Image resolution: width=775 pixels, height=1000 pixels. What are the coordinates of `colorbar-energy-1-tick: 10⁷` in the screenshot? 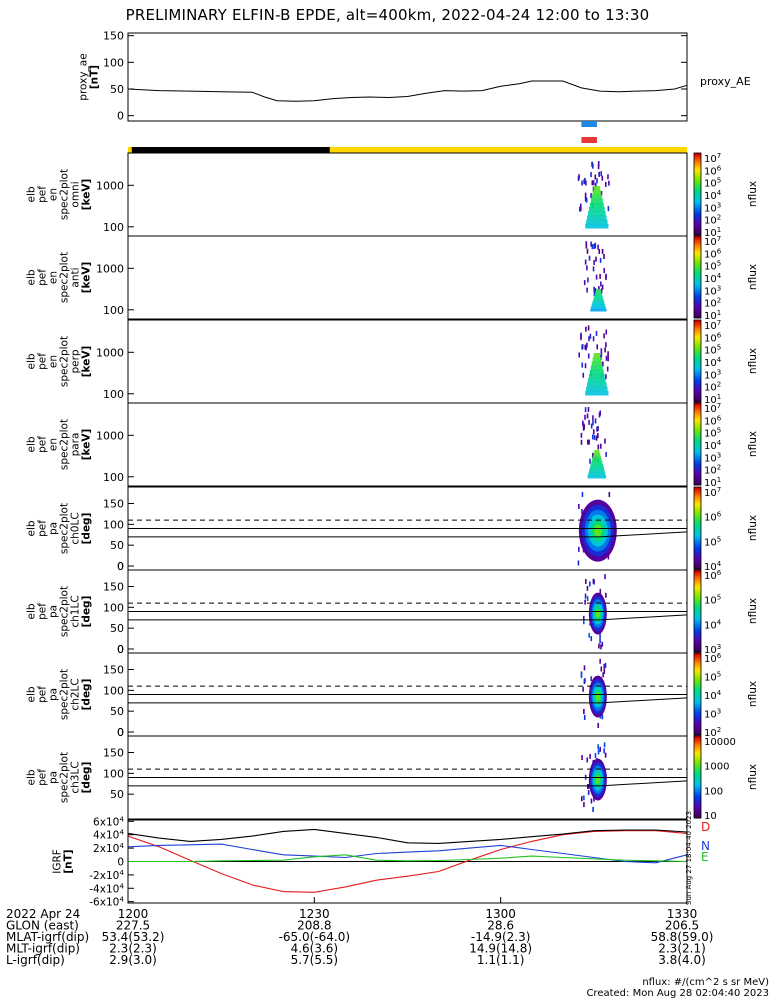 It's located at (712, 241).